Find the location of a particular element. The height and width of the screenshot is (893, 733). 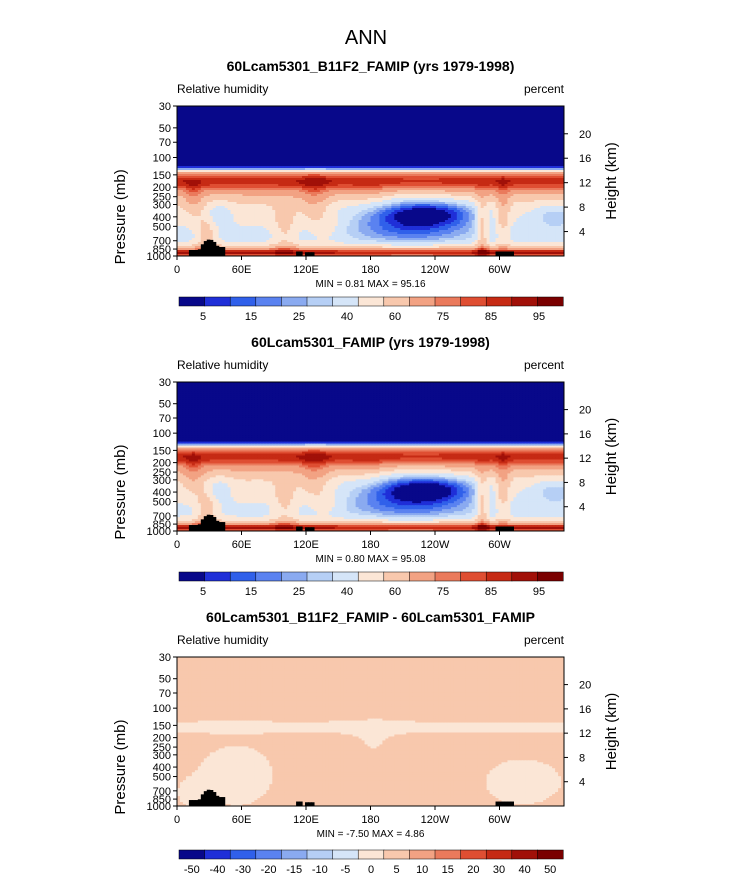

units-label: percent is located at coordinates (544, 89).